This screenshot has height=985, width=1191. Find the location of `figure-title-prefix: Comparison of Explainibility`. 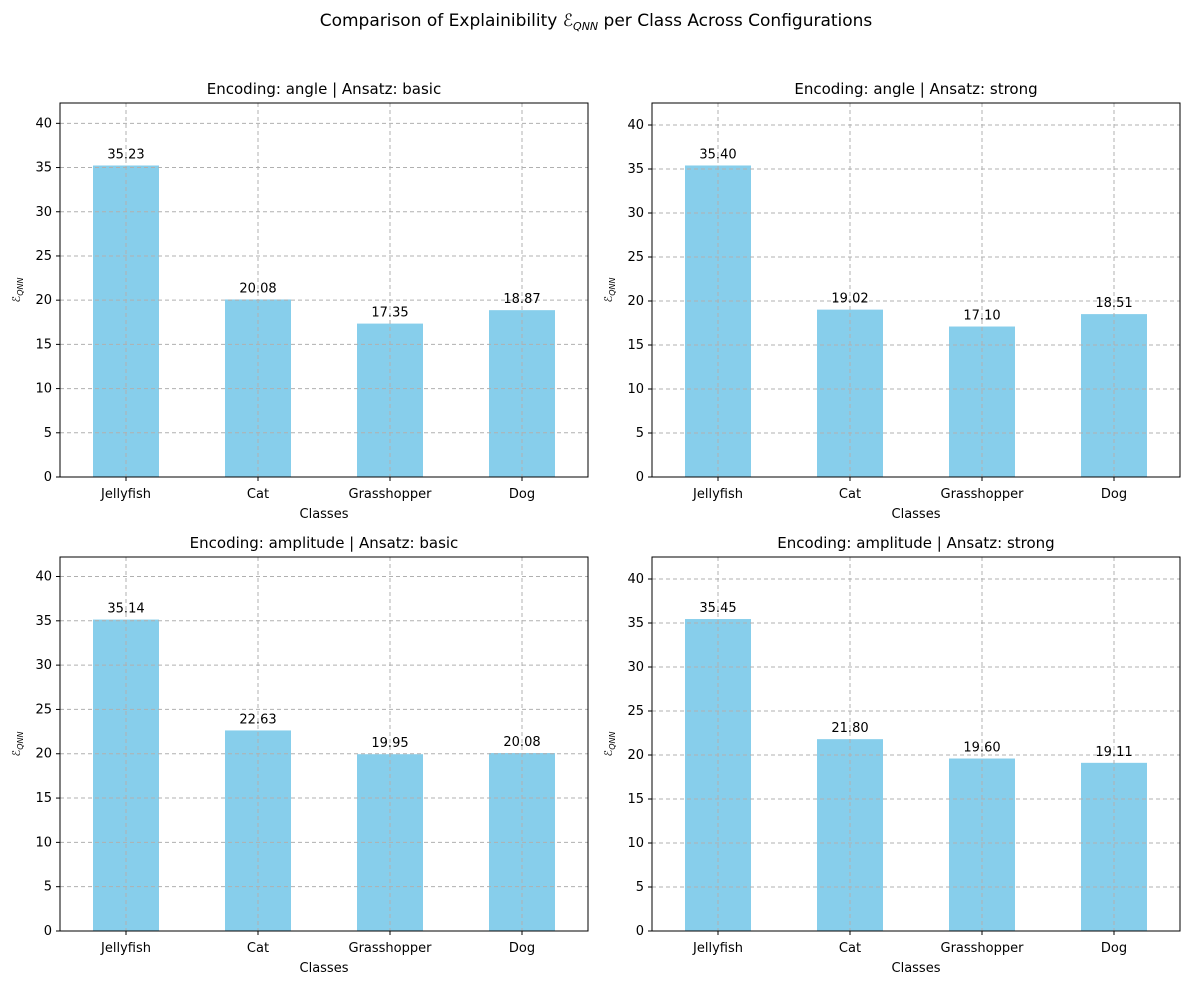

figure-title-prefix: Comparison of Explainibility is located at coordinates (441, 21).